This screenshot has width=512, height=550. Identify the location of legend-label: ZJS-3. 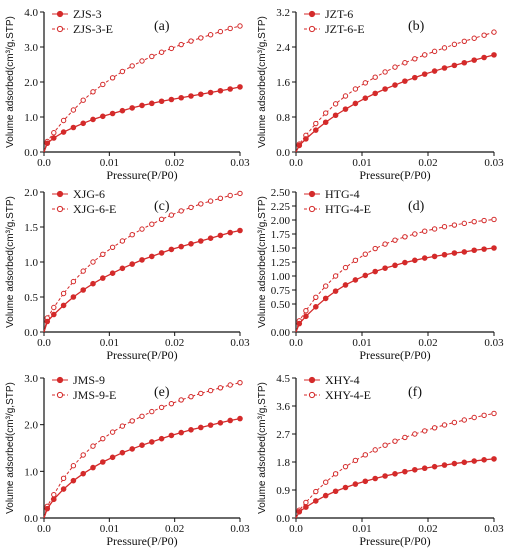
(87, 14).